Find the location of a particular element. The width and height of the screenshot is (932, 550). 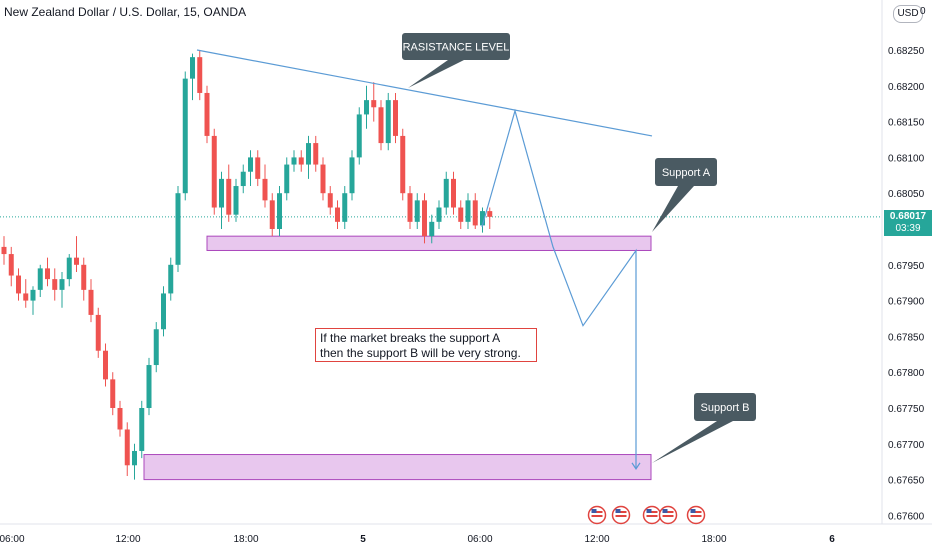

resistance-callout is located at coordinates (456, 46).